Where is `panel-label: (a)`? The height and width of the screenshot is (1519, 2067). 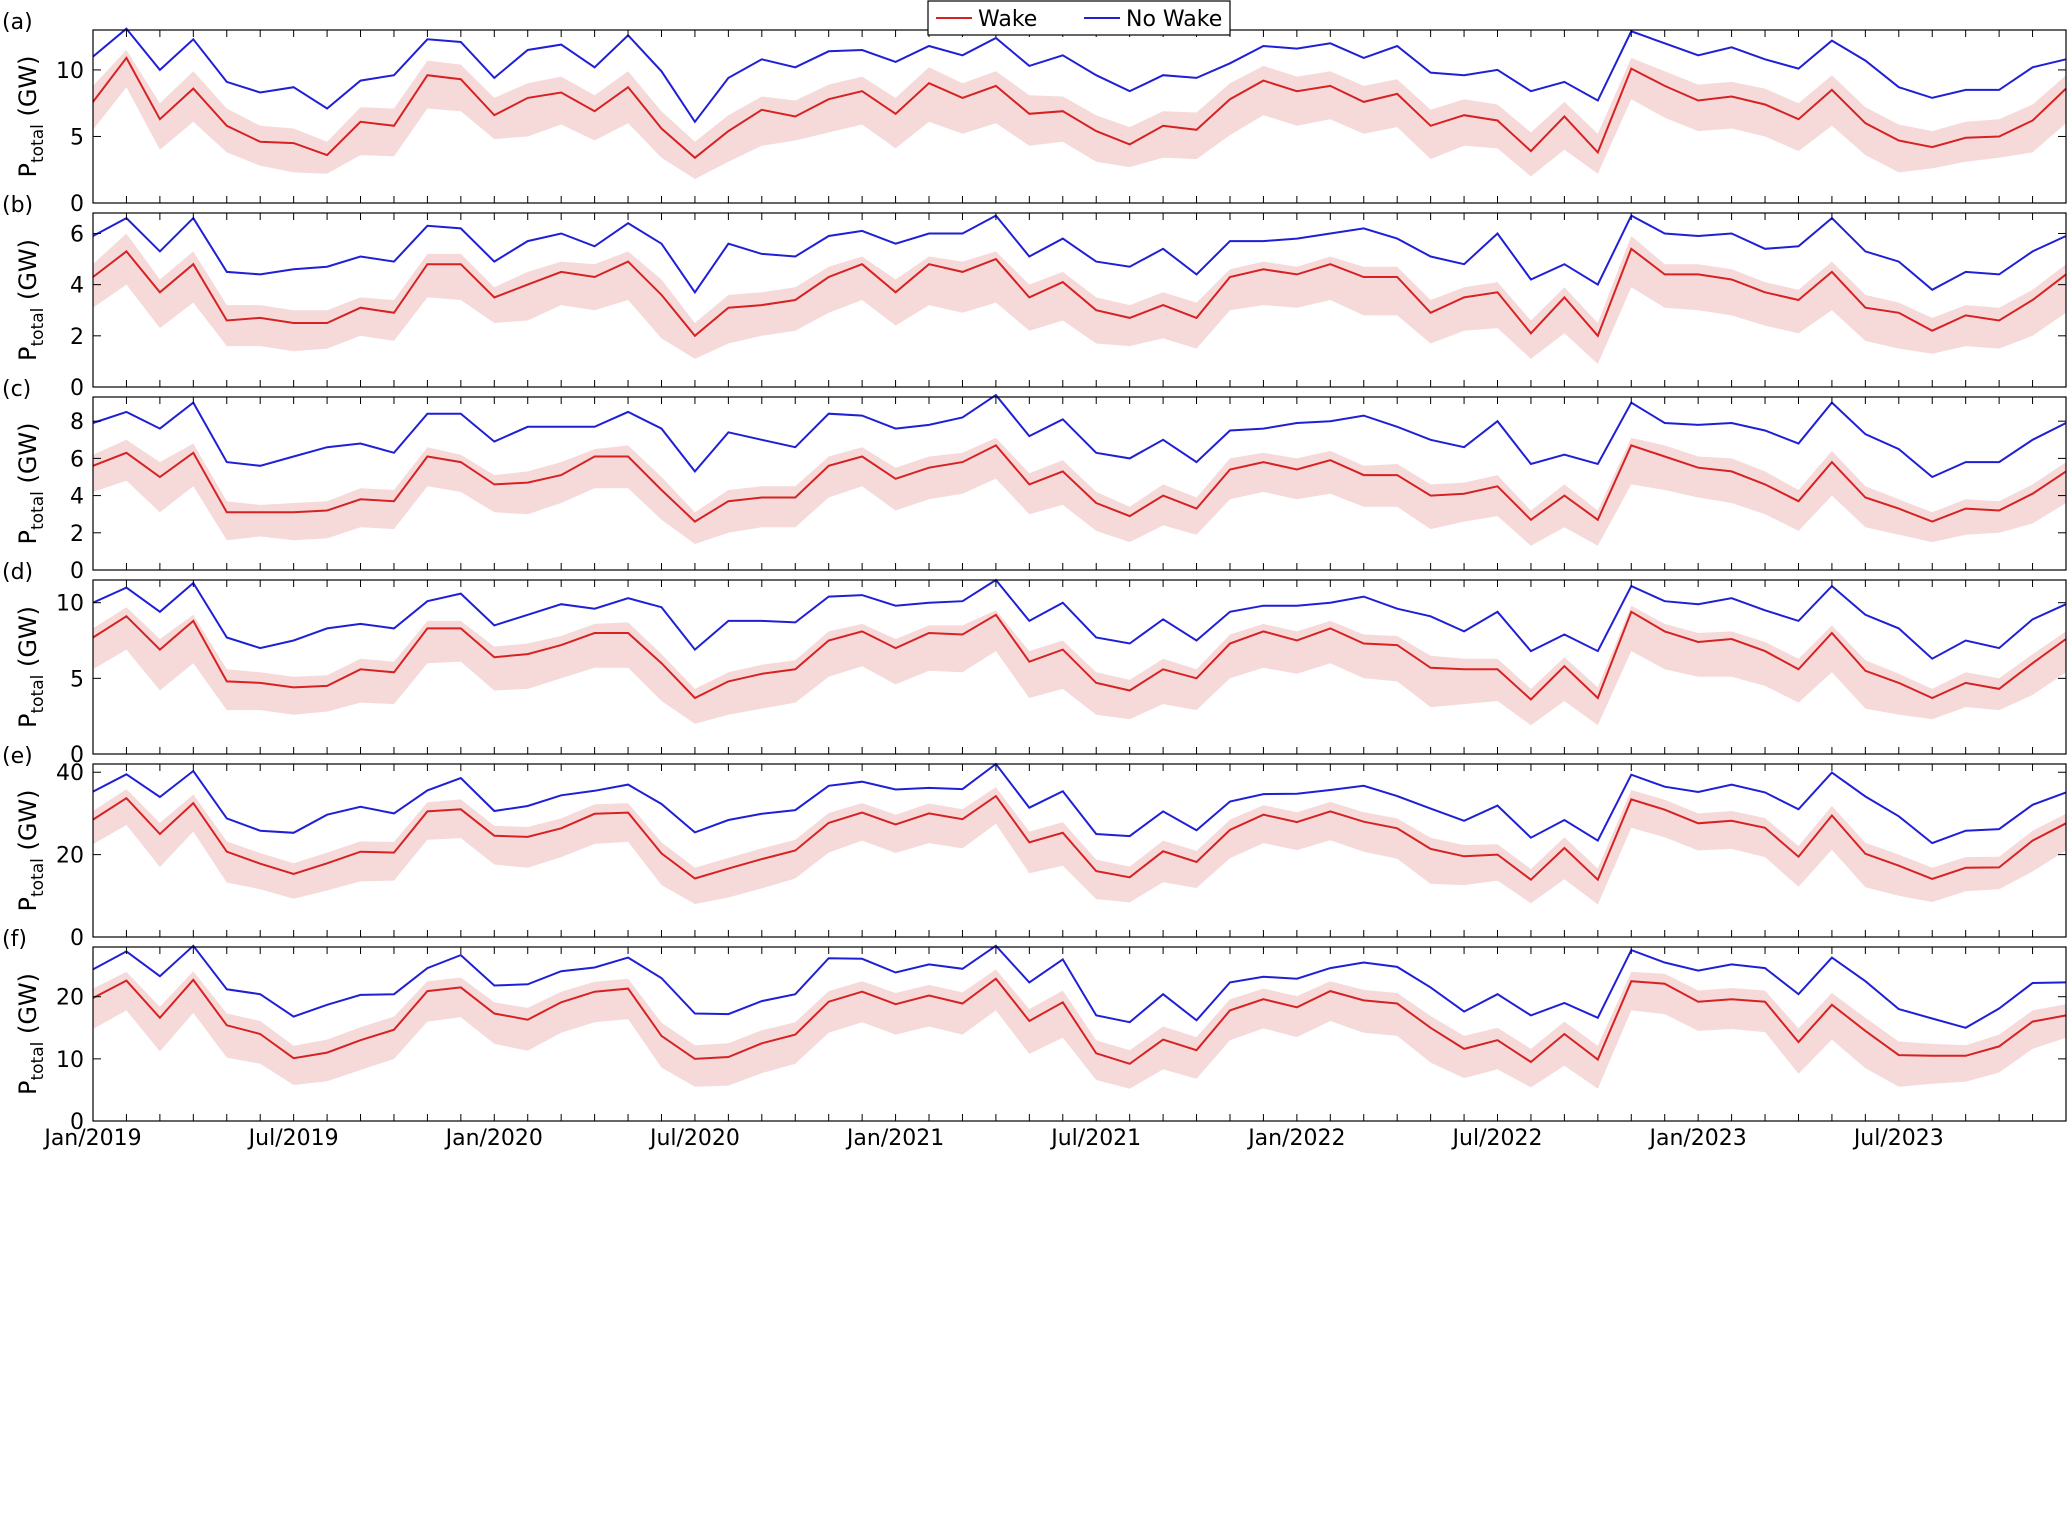
panel-label: (a) is located at coordinates (17, 22).